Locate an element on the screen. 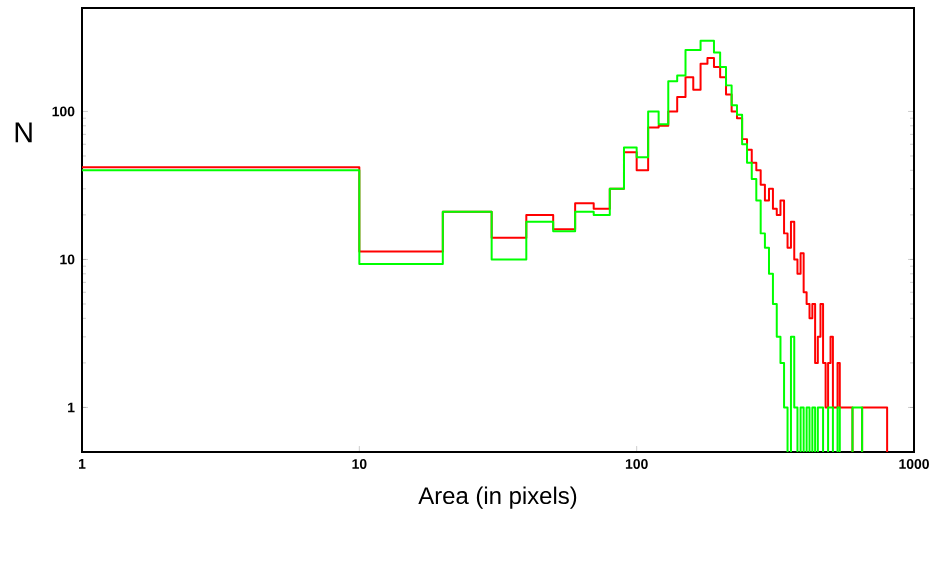 This screenshot has width=948, height=562. x-axis-title: Area (in pixels) is located at coordinates (497, 497).